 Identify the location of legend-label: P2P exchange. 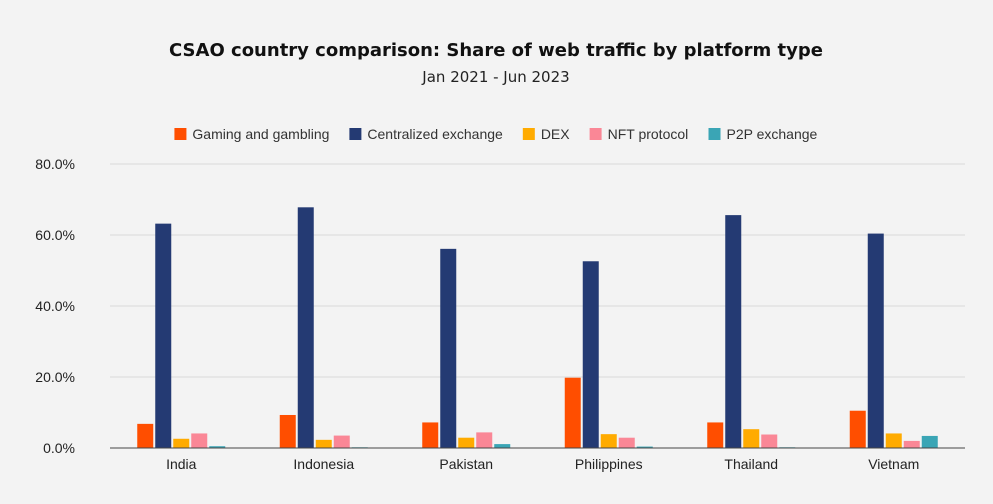
(772, 134).